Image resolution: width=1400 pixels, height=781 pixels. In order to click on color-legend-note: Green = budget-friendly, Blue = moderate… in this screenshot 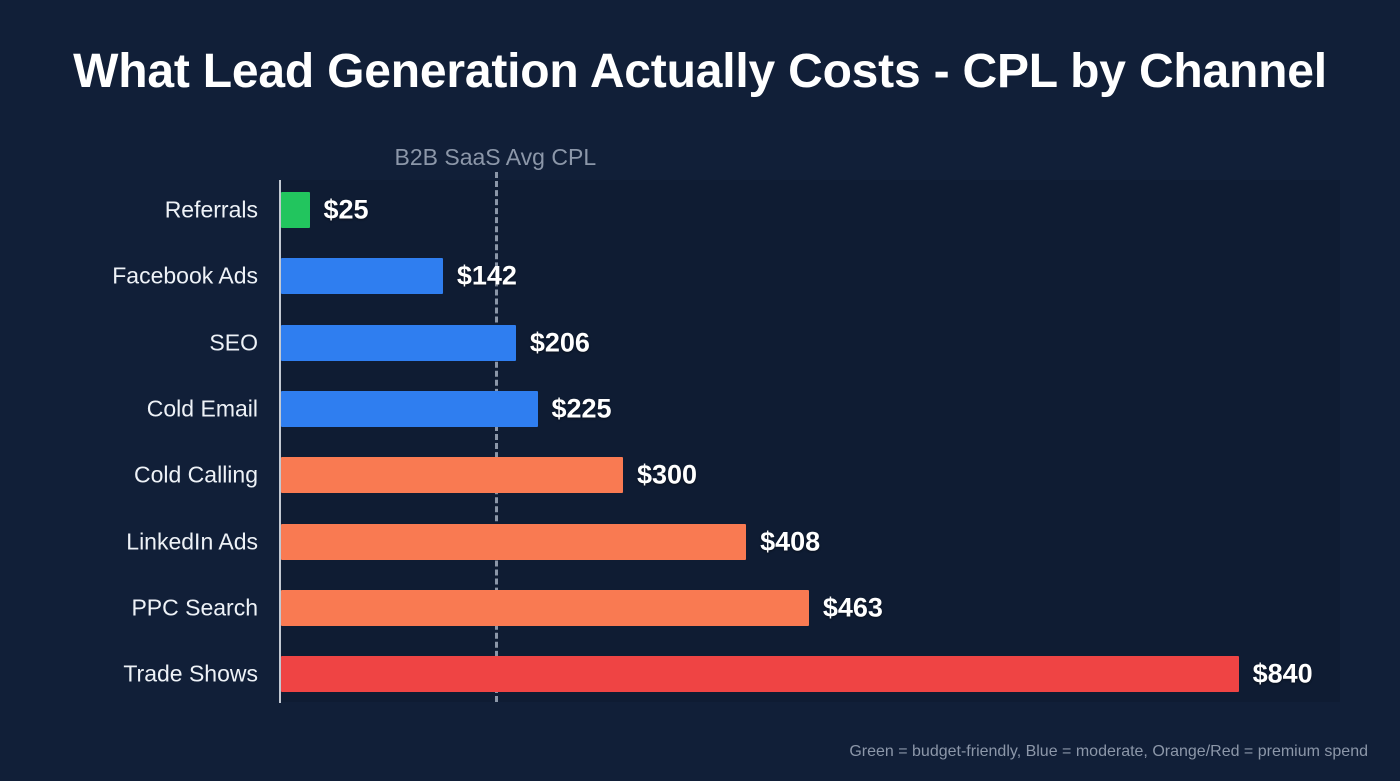, I will do `click(1108, 751)`.